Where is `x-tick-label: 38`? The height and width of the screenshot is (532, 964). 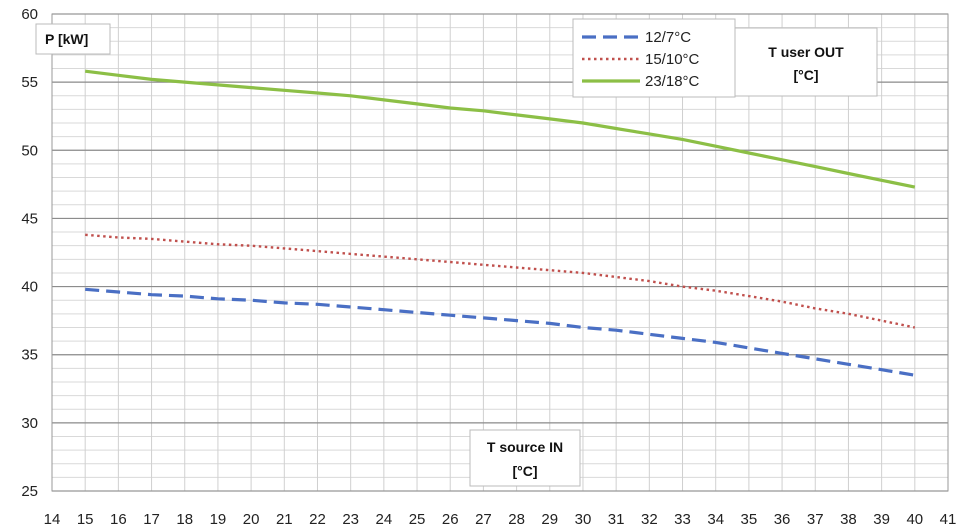
x-tick-label: 38 is located at coordinates (848, 519).